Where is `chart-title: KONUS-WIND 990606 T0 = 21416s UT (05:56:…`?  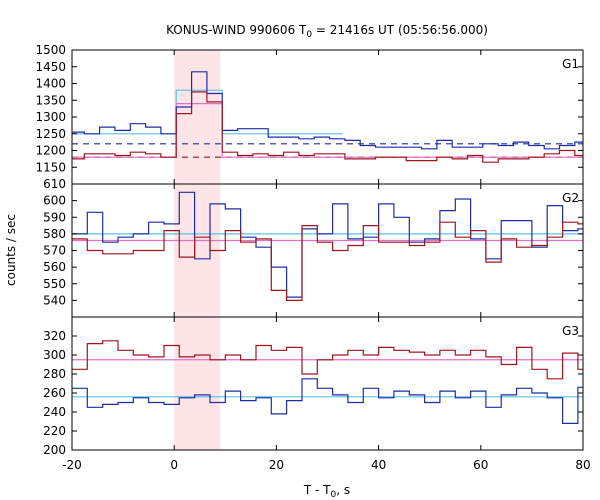 chart-title: KONUS-WIND 990606 T0 = 21416s UT (05:56:… is located at coordinates (327, 31).